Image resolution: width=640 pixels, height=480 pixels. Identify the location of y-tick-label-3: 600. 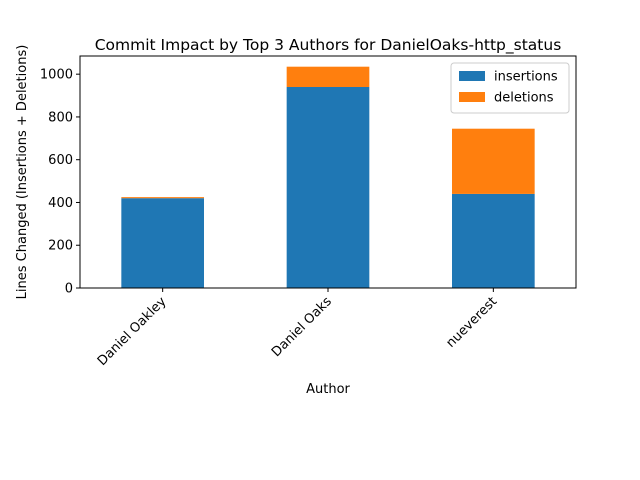
(60, 160).